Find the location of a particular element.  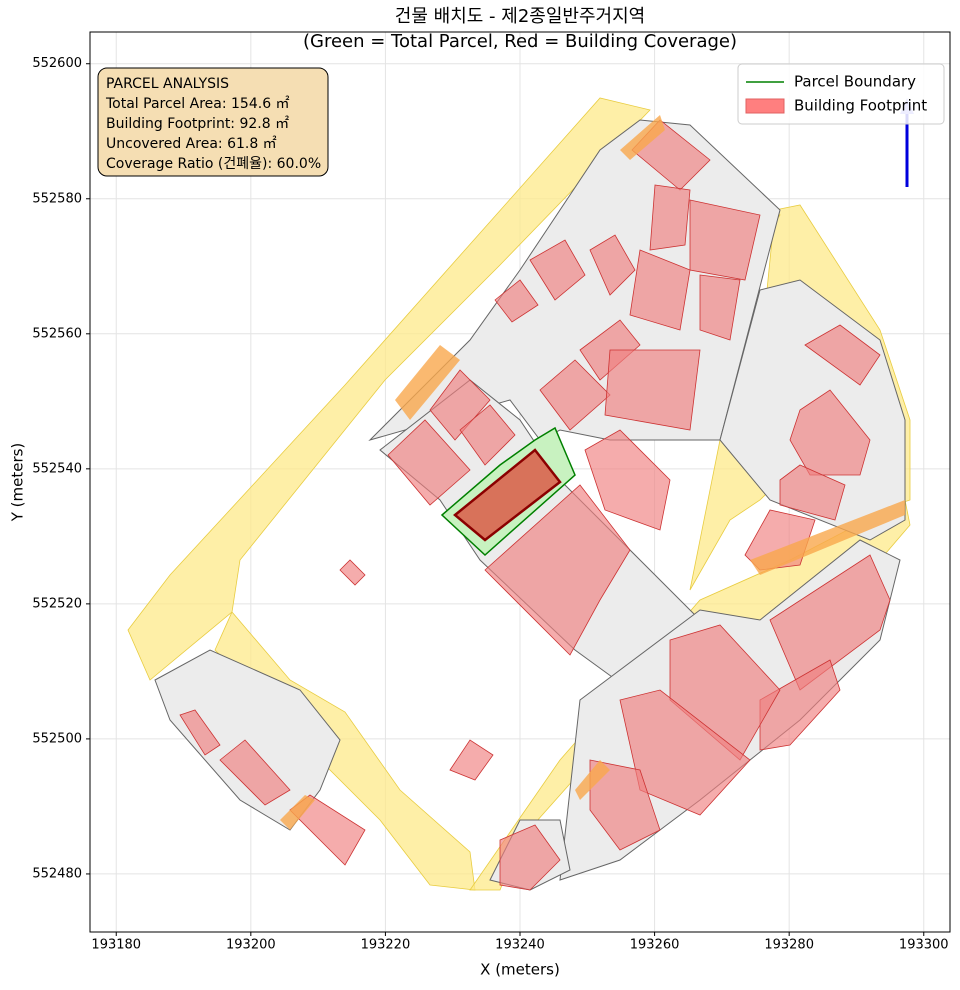

y-tick-label: 552480 is located at coordinates (57, 873).